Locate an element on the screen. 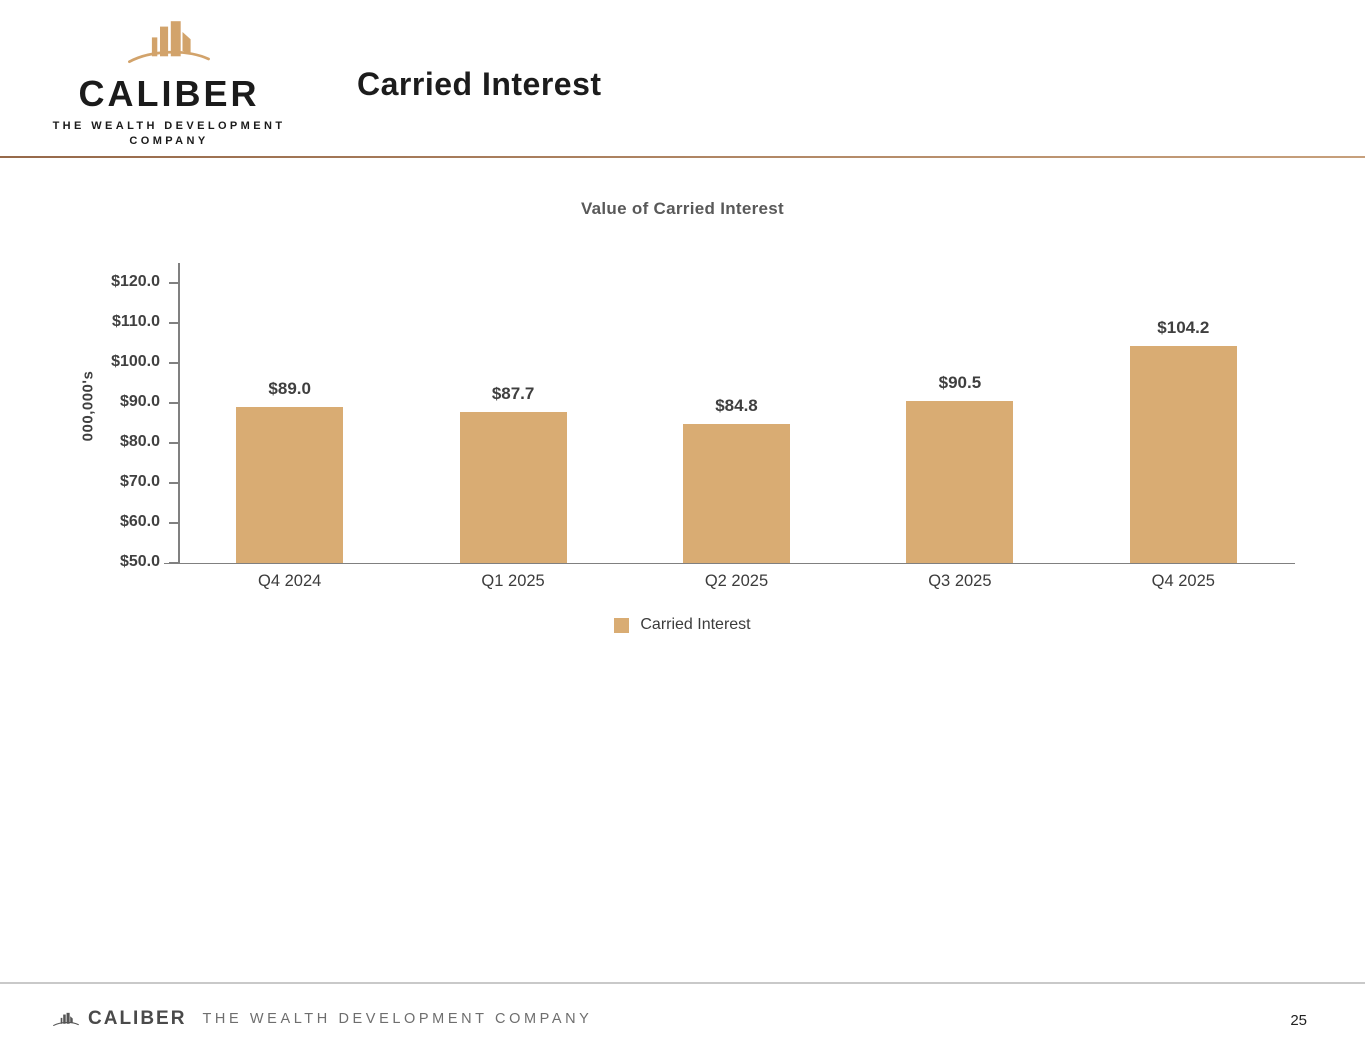 This screenshot has height=1055, width=1365. bar-value-label: $84.8 is located at coordinates (736, 405).